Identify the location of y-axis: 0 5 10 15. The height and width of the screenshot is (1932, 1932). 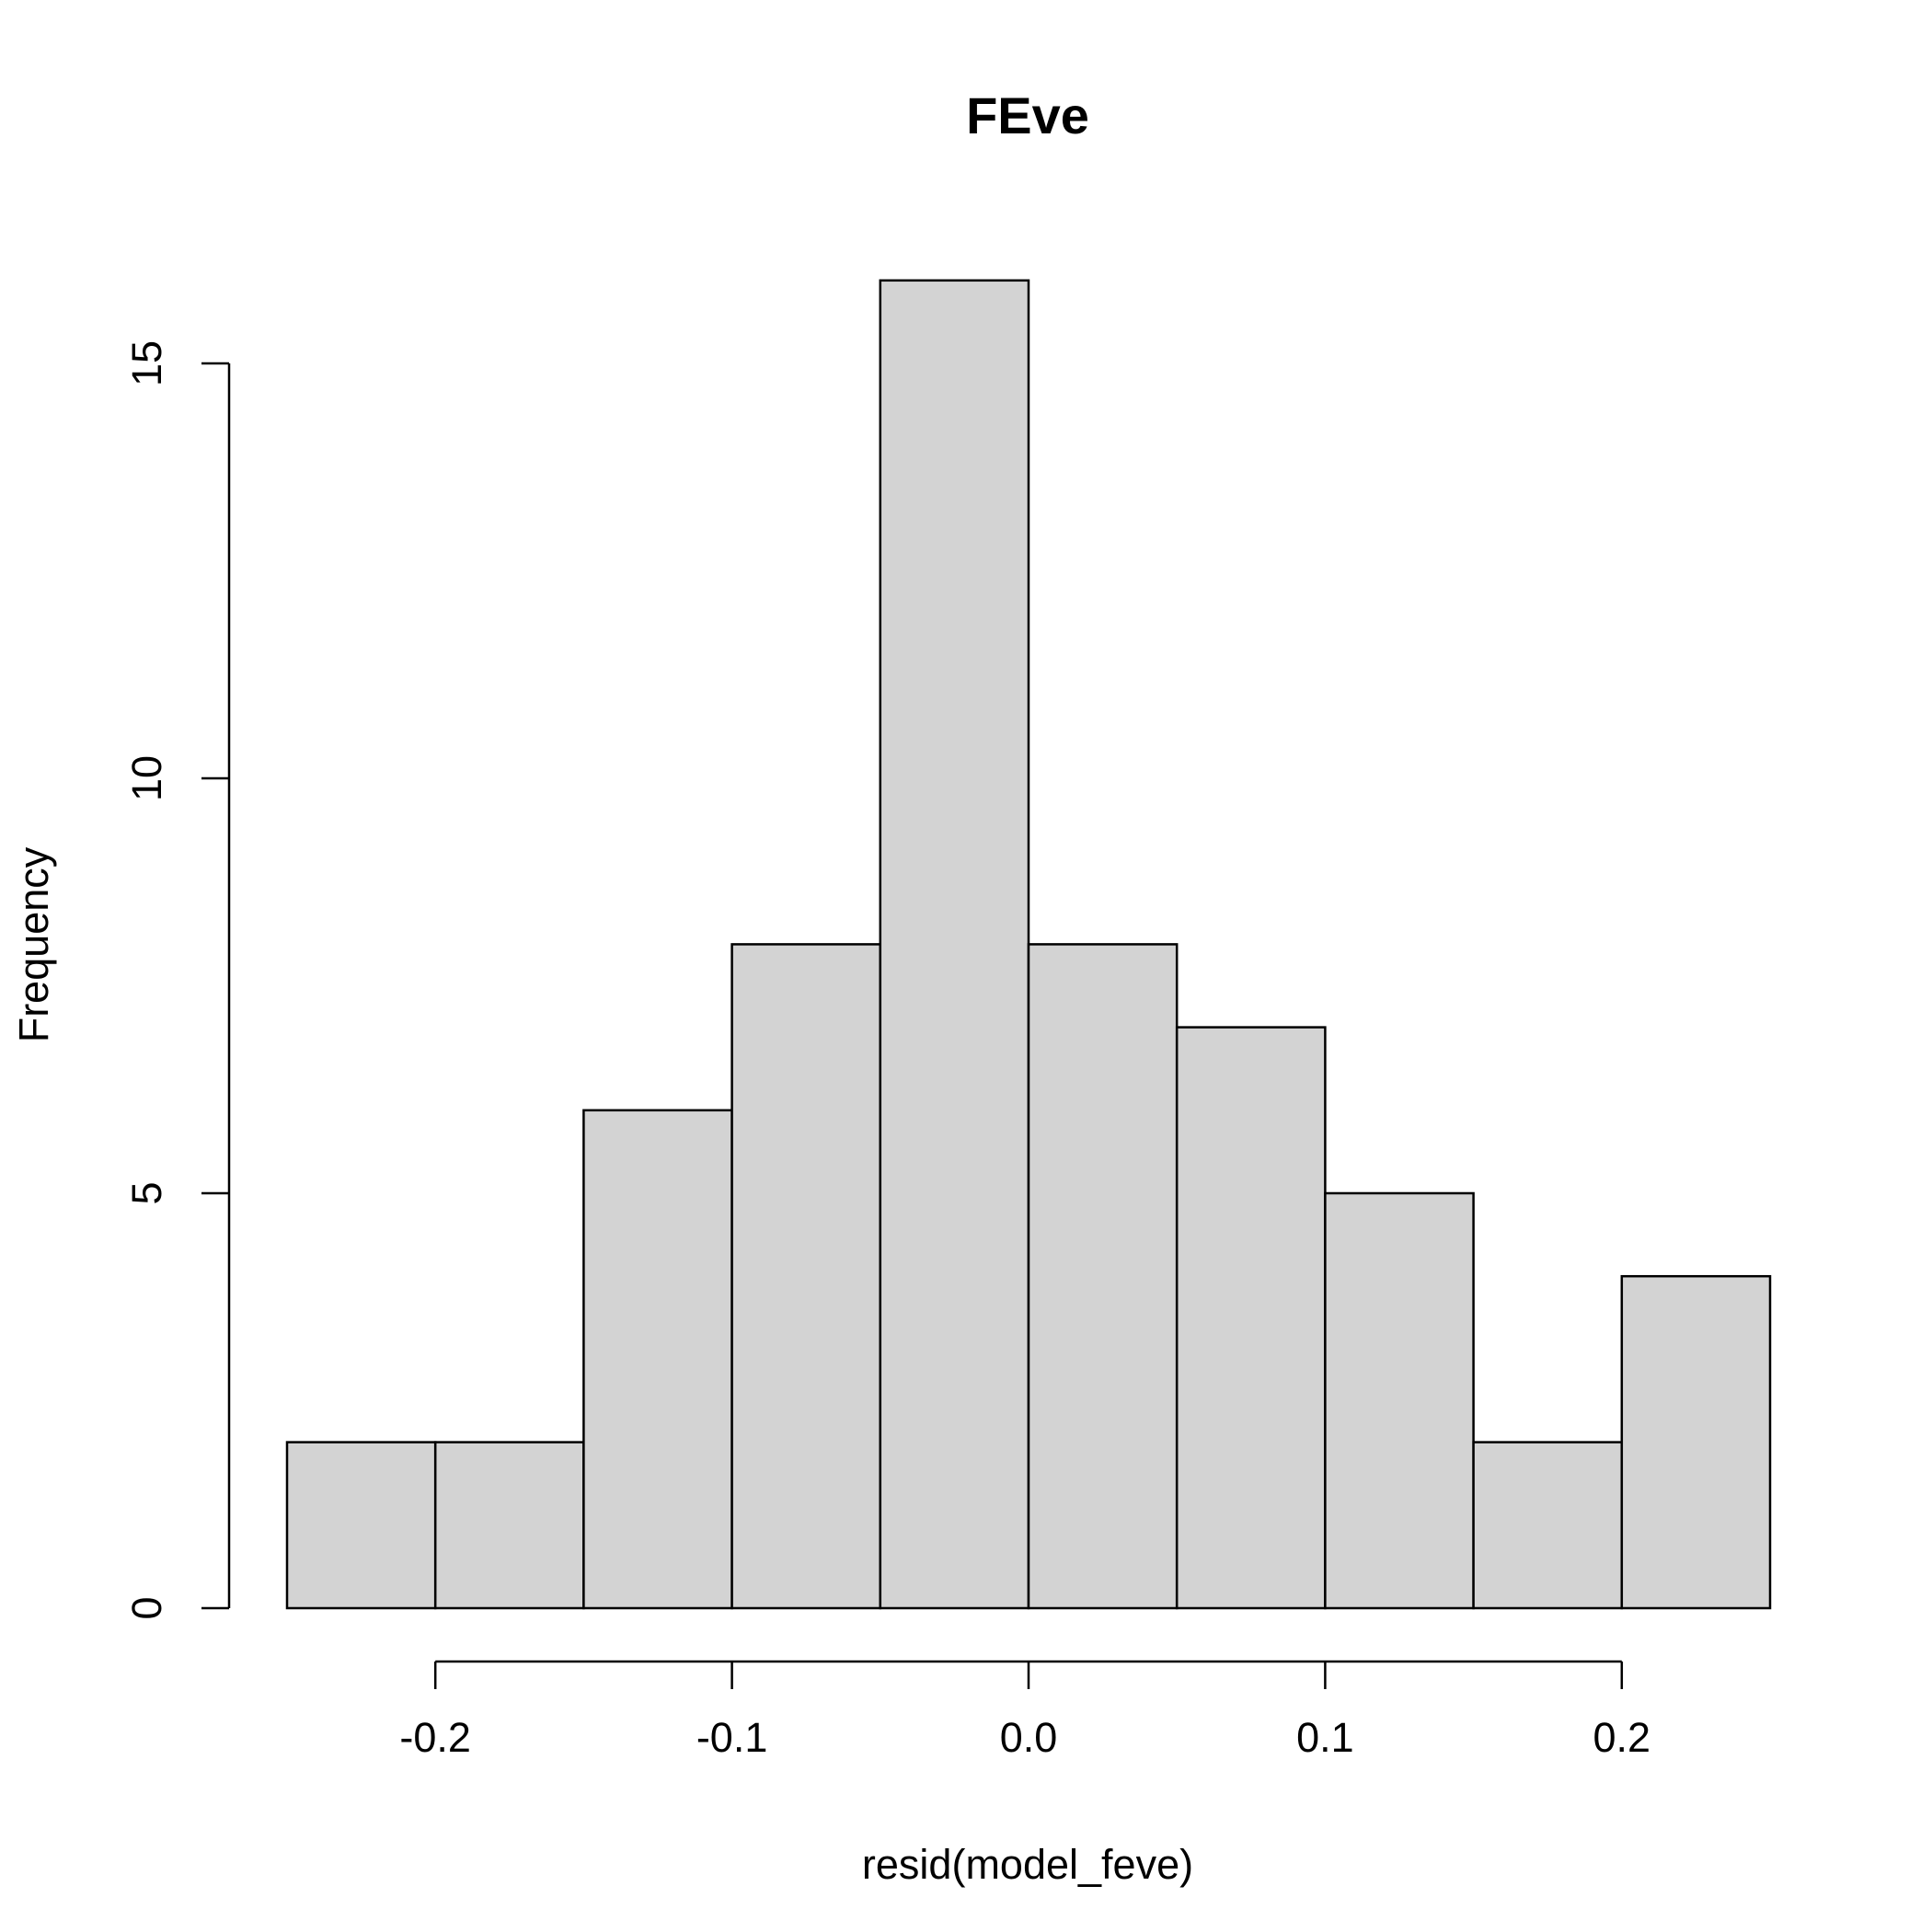
(177, 980).